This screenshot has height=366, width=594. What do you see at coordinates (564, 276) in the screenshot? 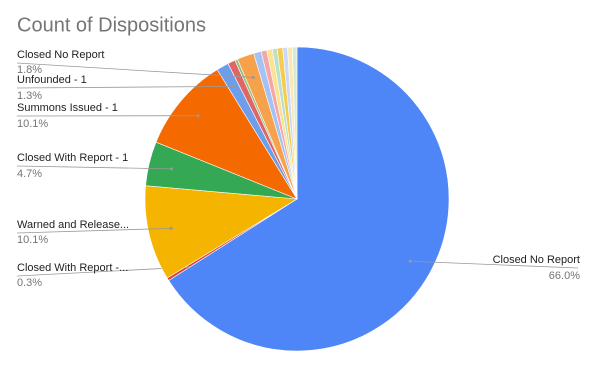
I see `slice-percent: 66.0%` at bounding box center [564, 276].